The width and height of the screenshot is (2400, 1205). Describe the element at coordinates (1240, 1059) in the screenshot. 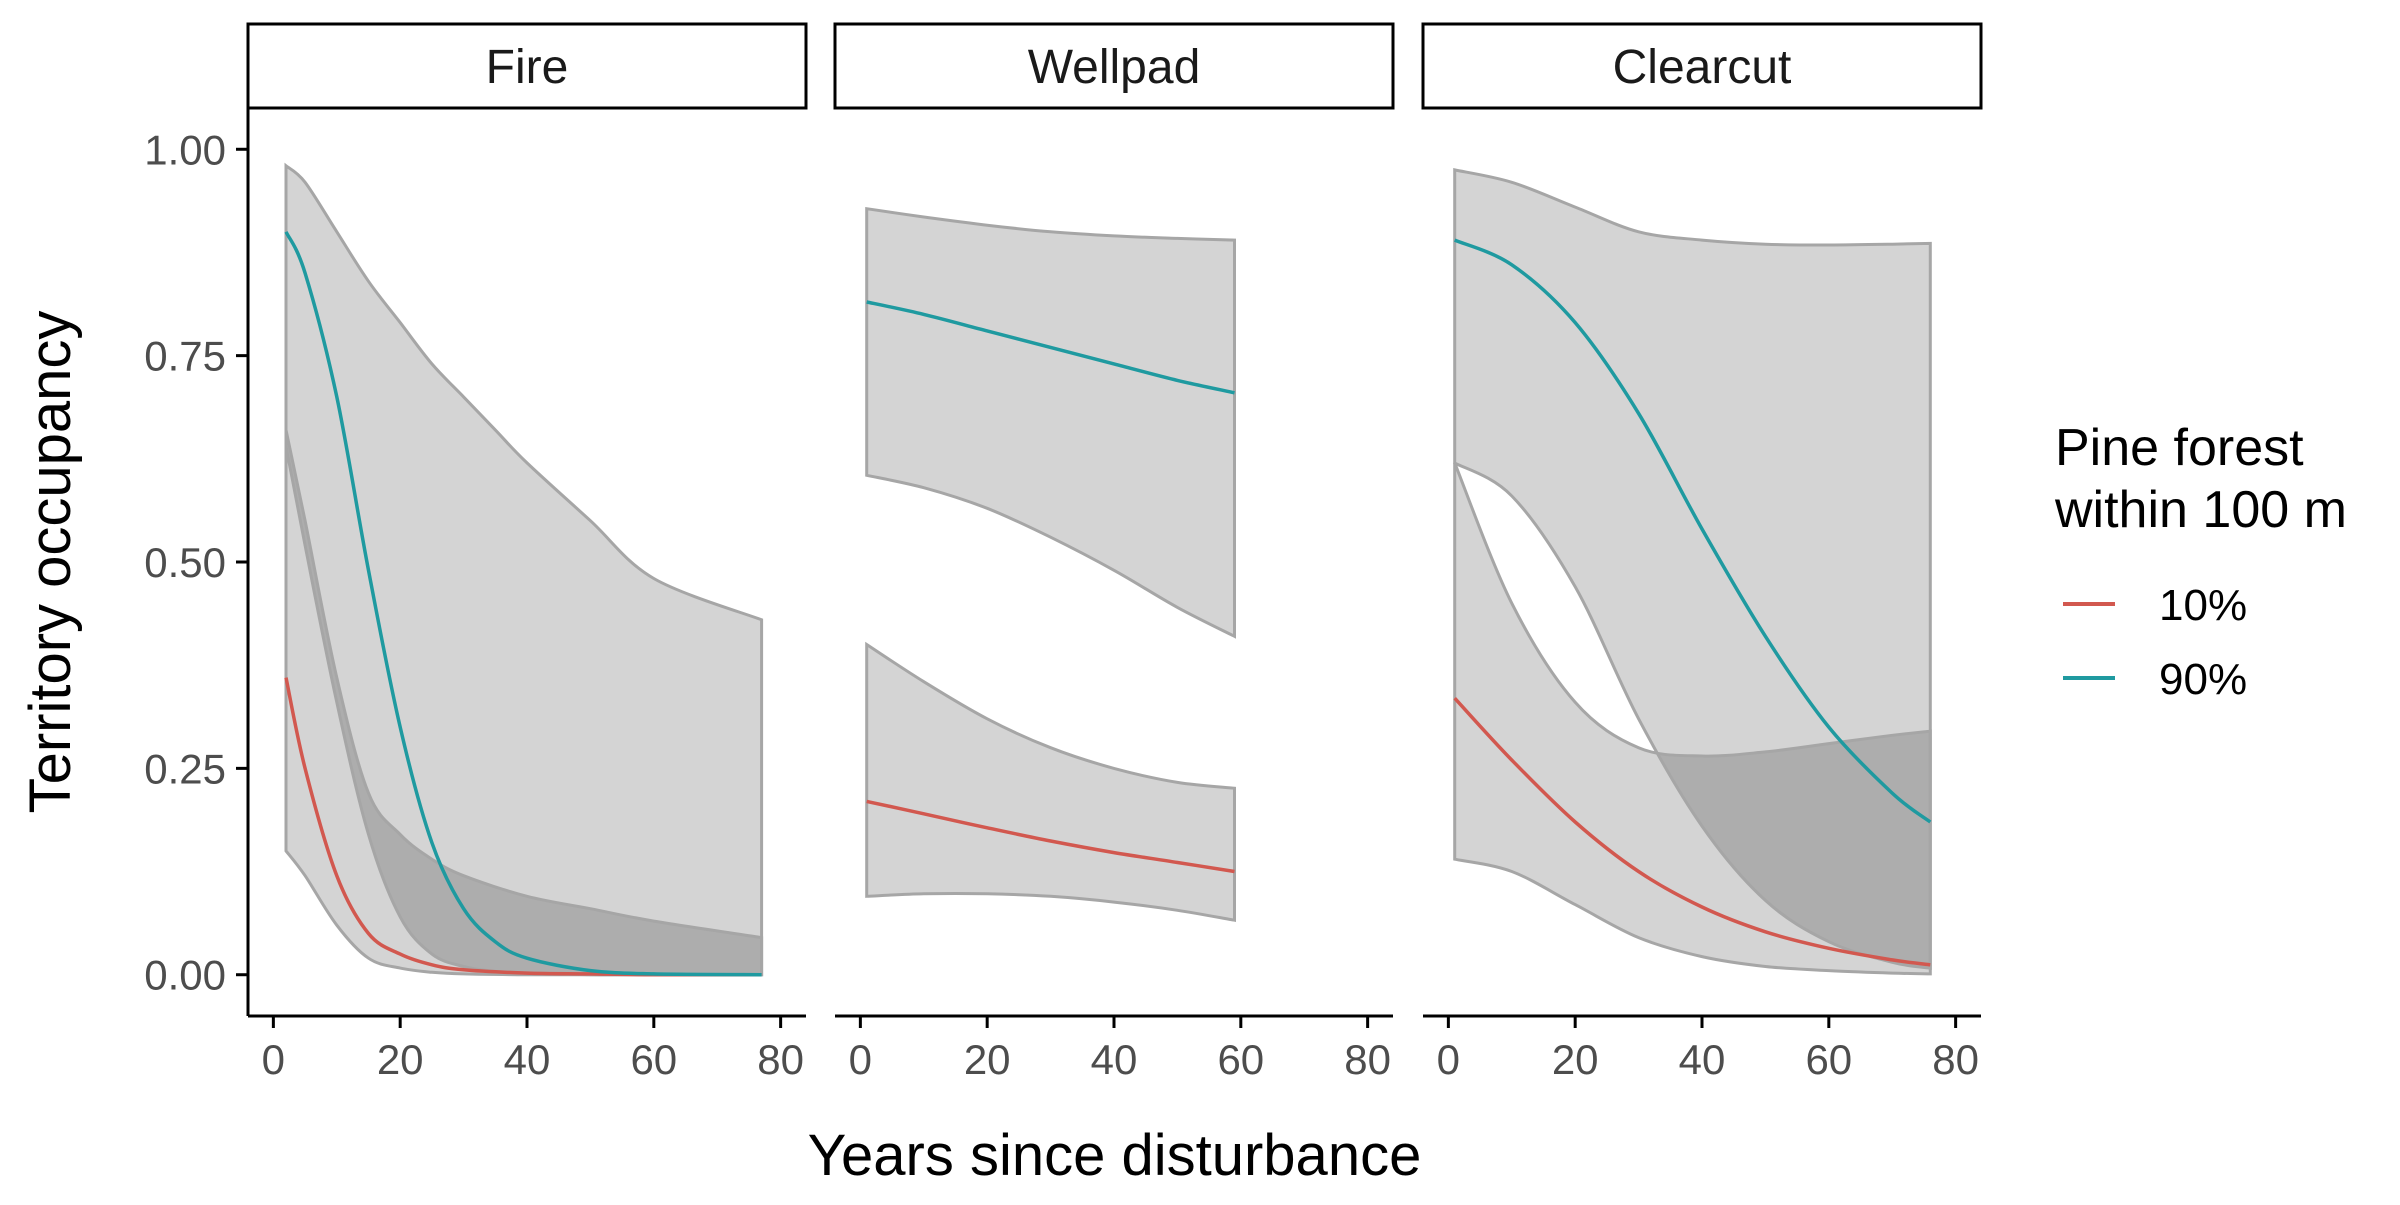

I see `x-tick-label-wellpad-60: 60` at that location.